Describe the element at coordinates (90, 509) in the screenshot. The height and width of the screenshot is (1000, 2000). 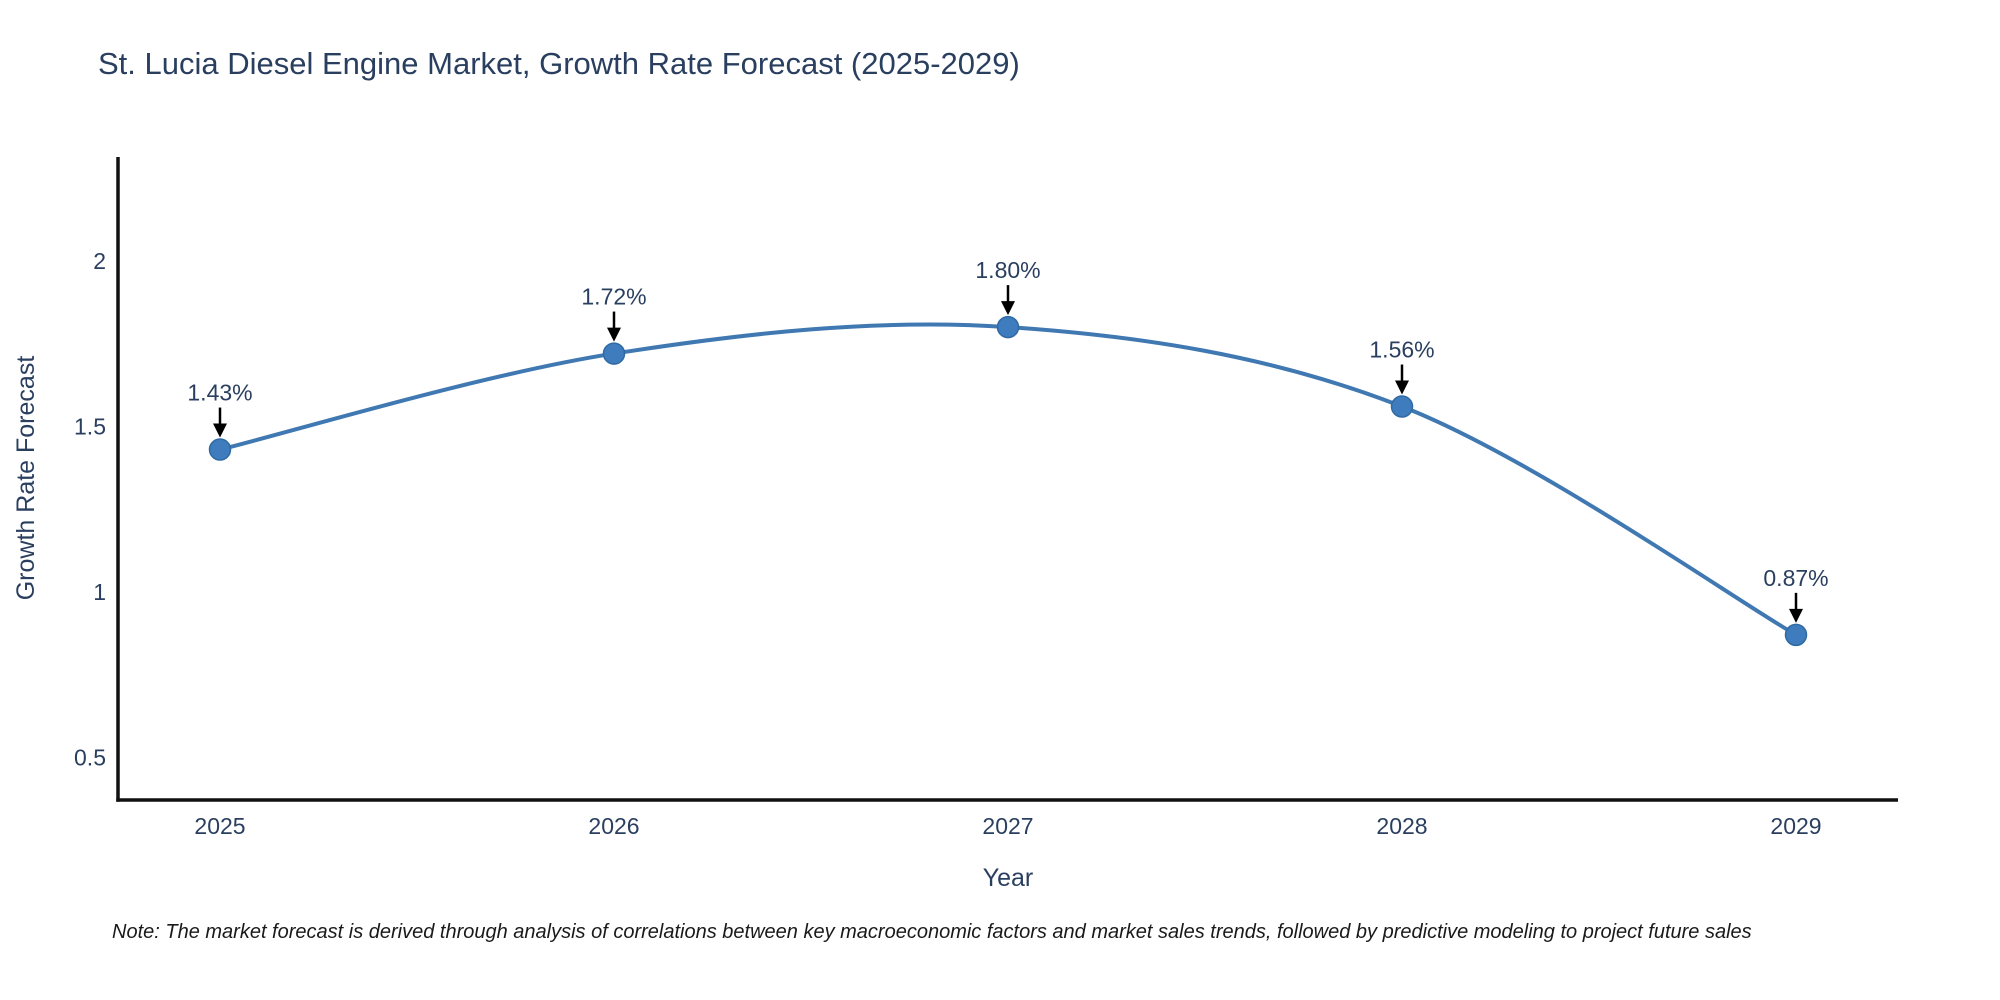
I see `y-axis-tick-labels: 0.5 1 1.5 2` at that location.